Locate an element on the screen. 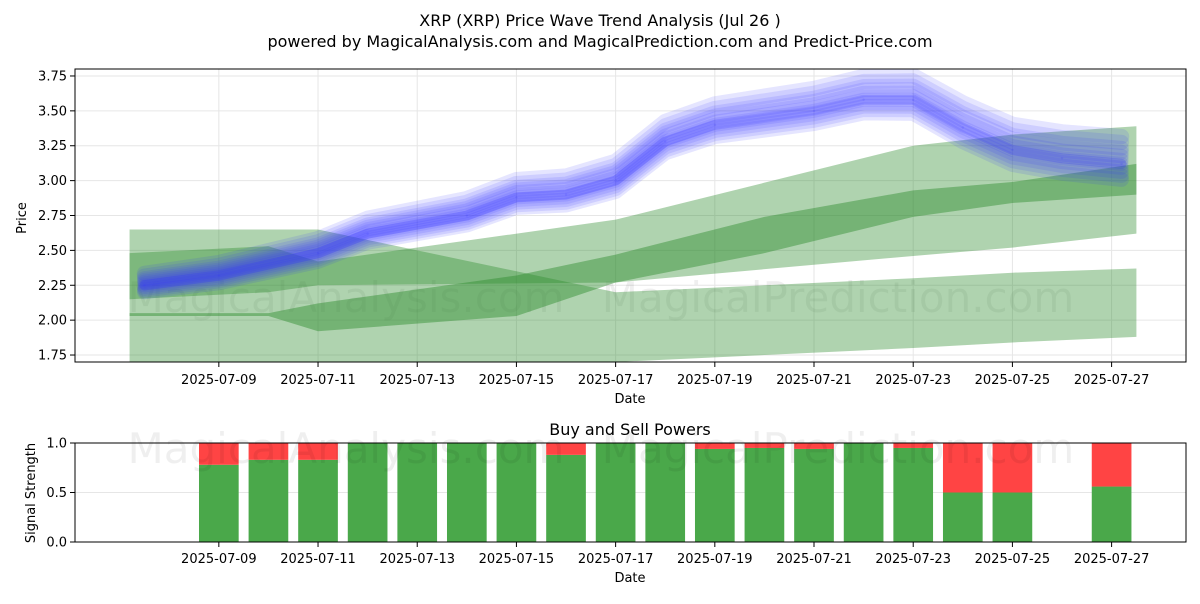 This screenshot has height=604, width=1200. top-x-axis-label: Date is located at coordinates (629, 399).